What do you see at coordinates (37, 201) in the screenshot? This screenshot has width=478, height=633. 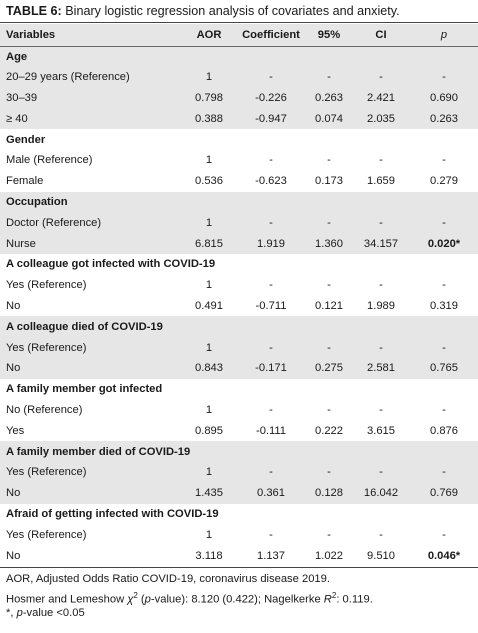 I see `row-label: Occupation` at bounding box center [37, 201].